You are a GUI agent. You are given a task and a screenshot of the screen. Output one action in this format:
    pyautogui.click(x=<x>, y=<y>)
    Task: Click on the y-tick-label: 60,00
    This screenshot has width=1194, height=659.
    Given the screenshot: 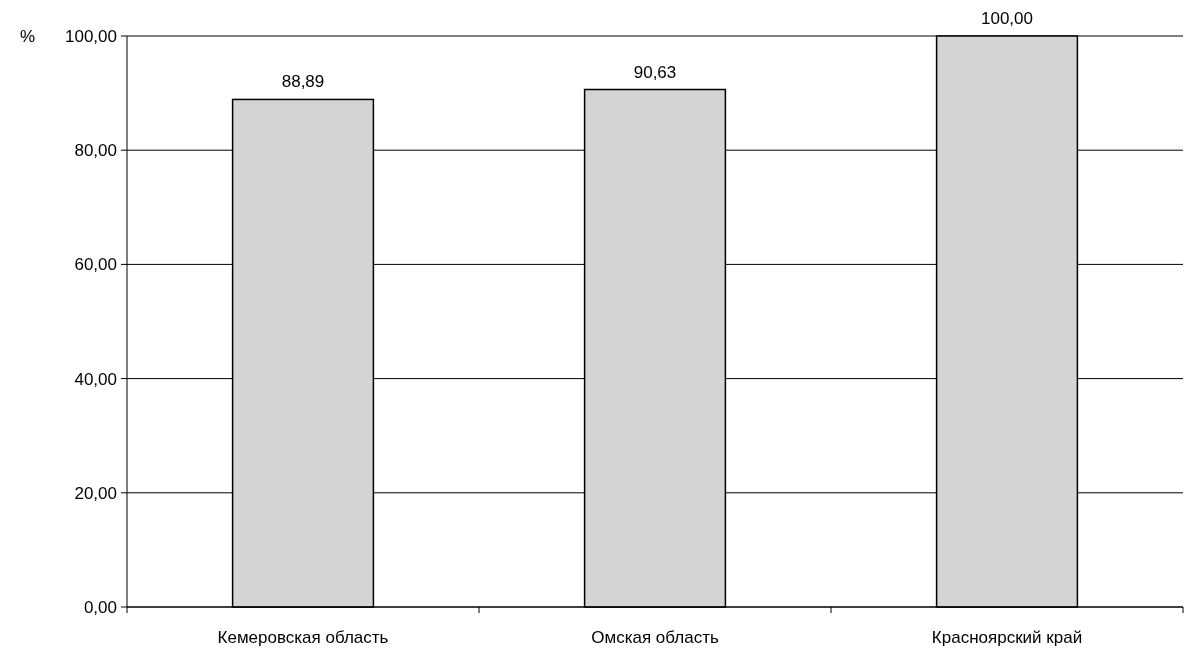 What is the action you would take?
    pyautogui.click(x=95, y=265)
    